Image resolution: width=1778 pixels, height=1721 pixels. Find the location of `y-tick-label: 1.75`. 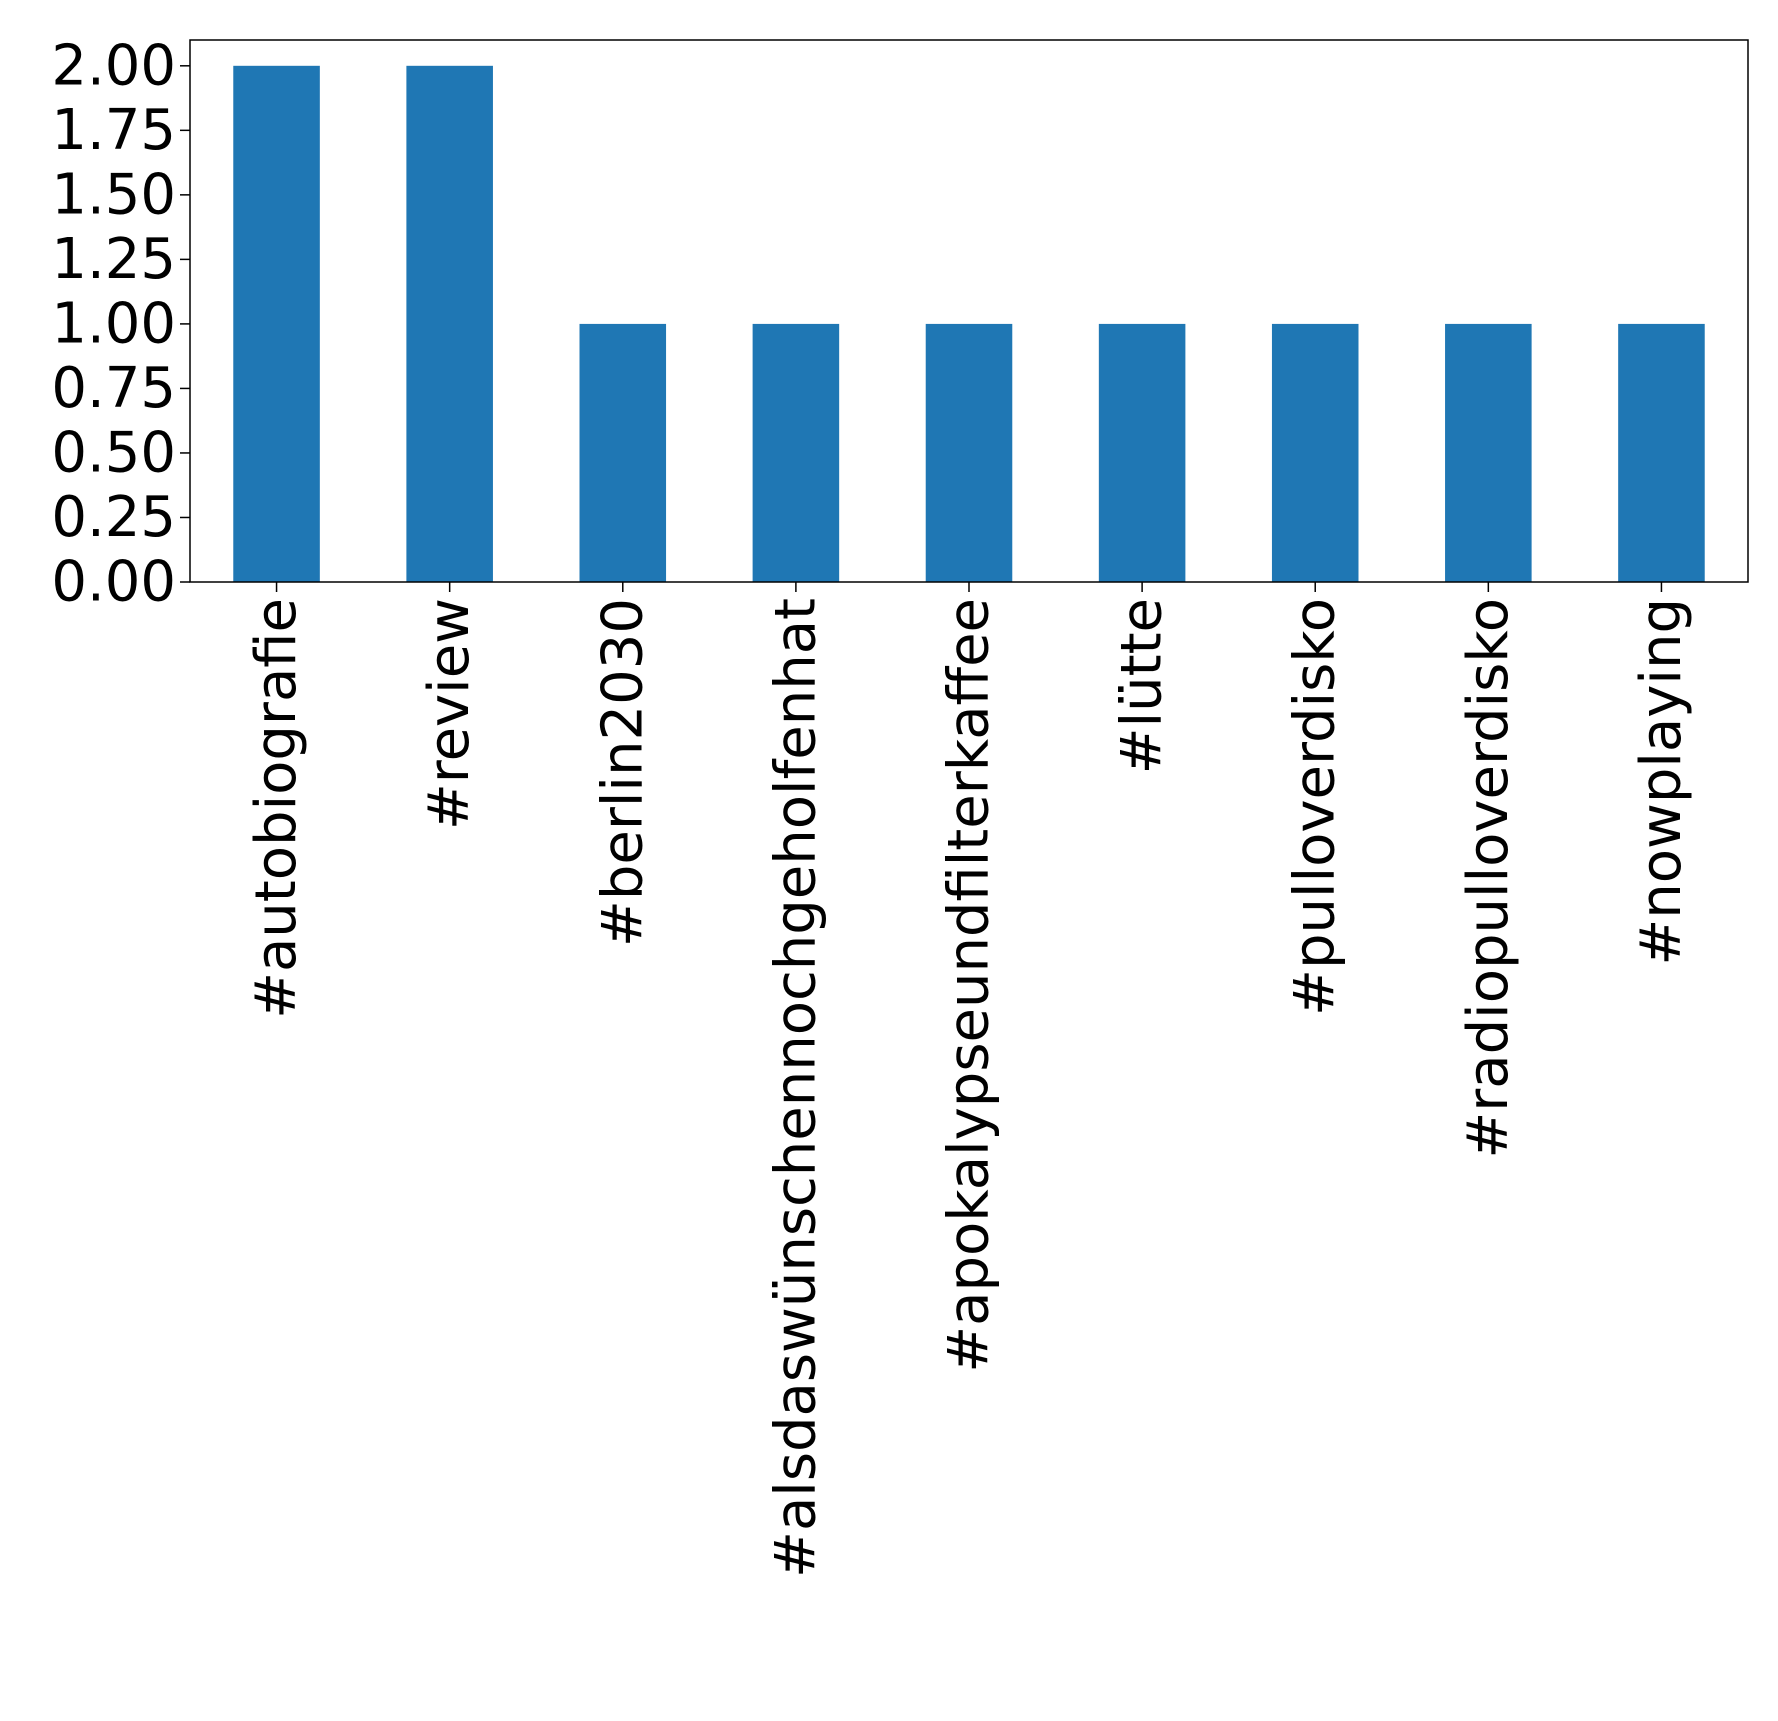

y-tick-label: 1.75 is located at coordinates (113, 130).